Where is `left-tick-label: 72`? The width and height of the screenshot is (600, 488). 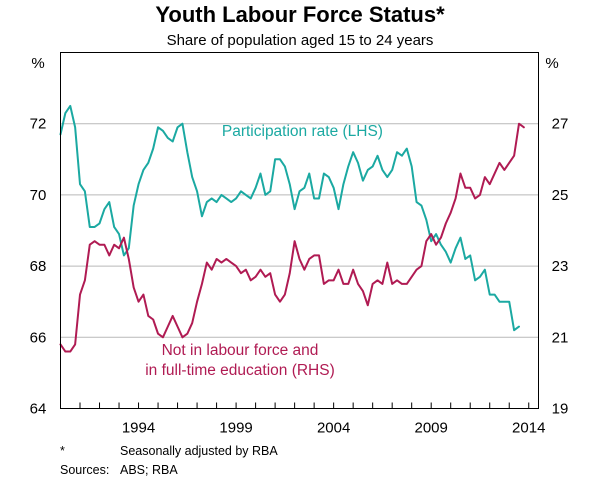 left-tick-label: 72 is located at coordinates (38, 124).